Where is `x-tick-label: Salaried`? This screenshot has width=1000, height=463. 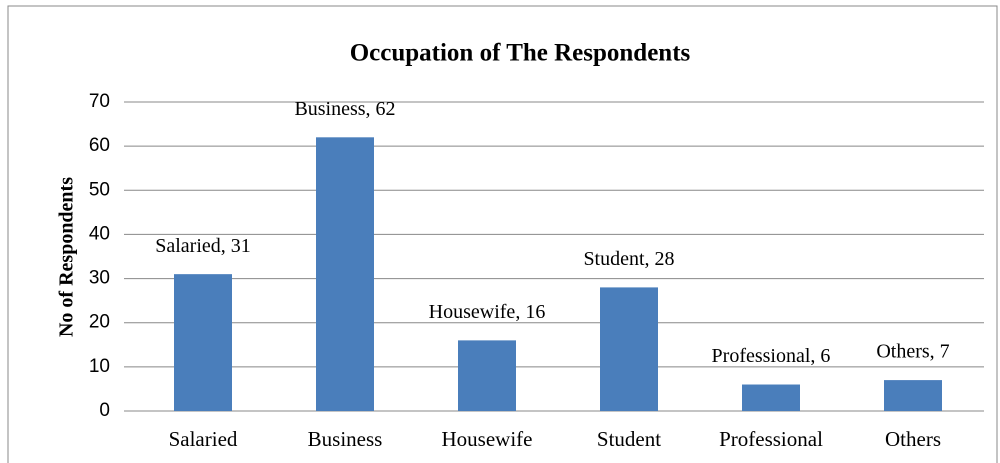
x-tick-label: Salaried is located at coordinates (203, 439).